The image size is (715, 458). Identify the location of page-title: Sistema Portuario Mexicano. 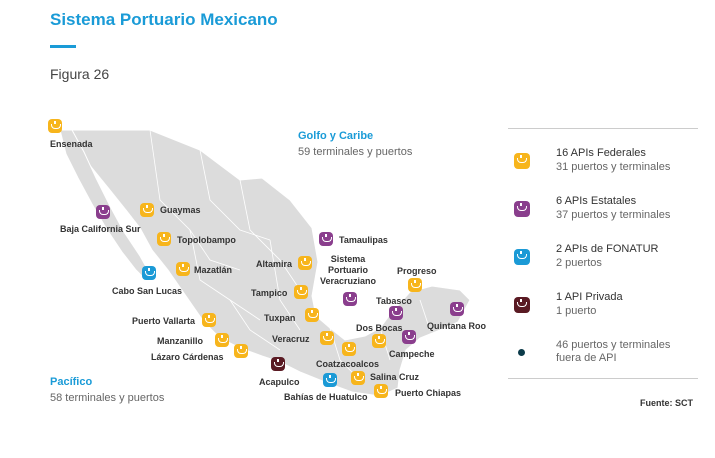
(164, 19).